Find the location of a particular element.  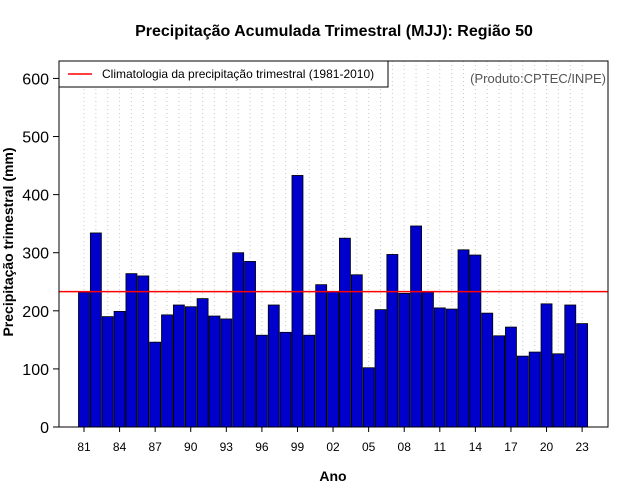

x-tick-label-84: 84 is located at coordinates (120, 447).